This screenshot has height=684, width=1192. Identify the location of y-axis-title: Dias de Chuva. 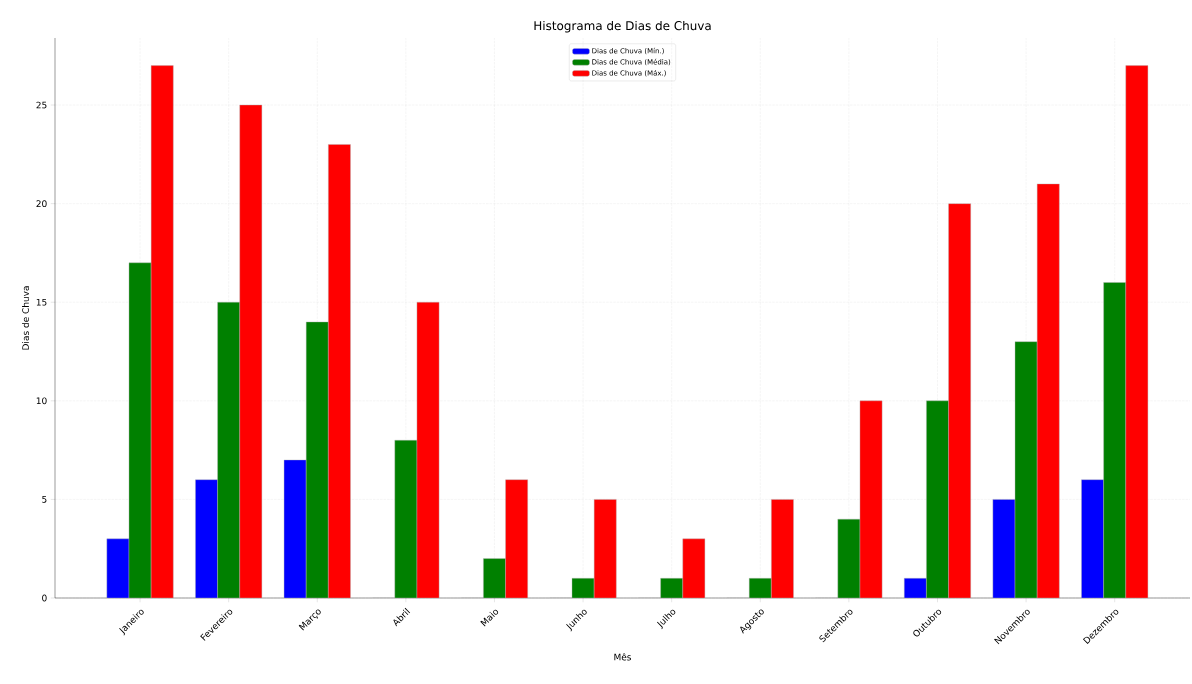
(25, 318).